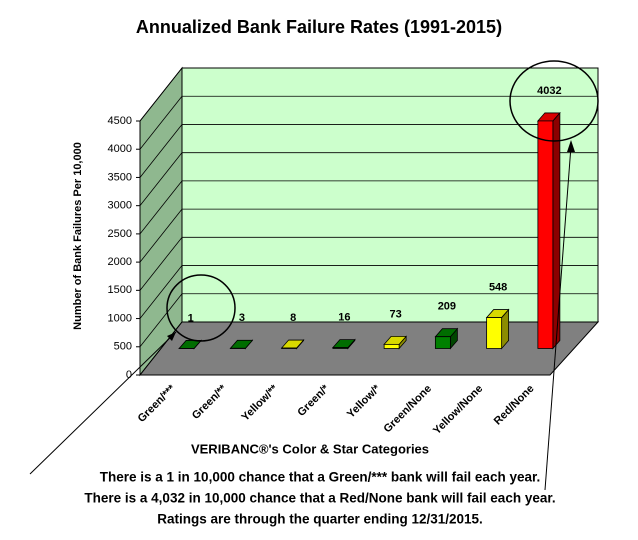  I want to click on y-tick-label: 0, so click(129, 375).